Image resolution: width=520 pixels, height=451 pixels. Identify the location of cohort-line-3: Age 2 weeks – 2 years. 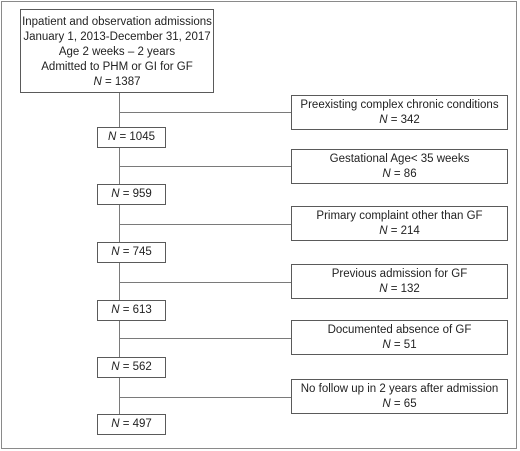
(117, 52).